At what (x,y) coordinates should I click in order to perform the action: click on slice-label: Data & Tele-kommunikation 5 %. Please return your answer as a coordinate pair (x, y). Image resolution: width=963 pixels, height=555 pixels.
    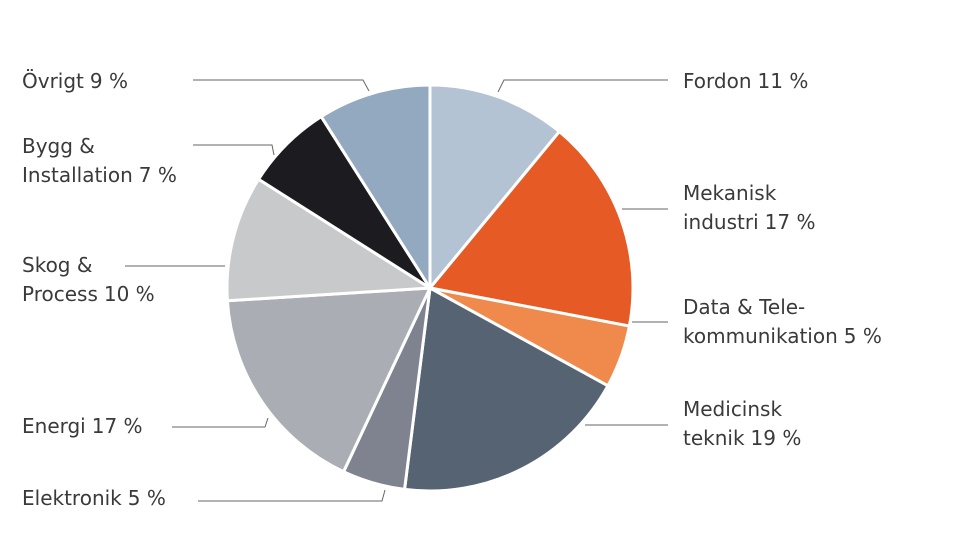
    Looking at the image, I should click on (782, 321).